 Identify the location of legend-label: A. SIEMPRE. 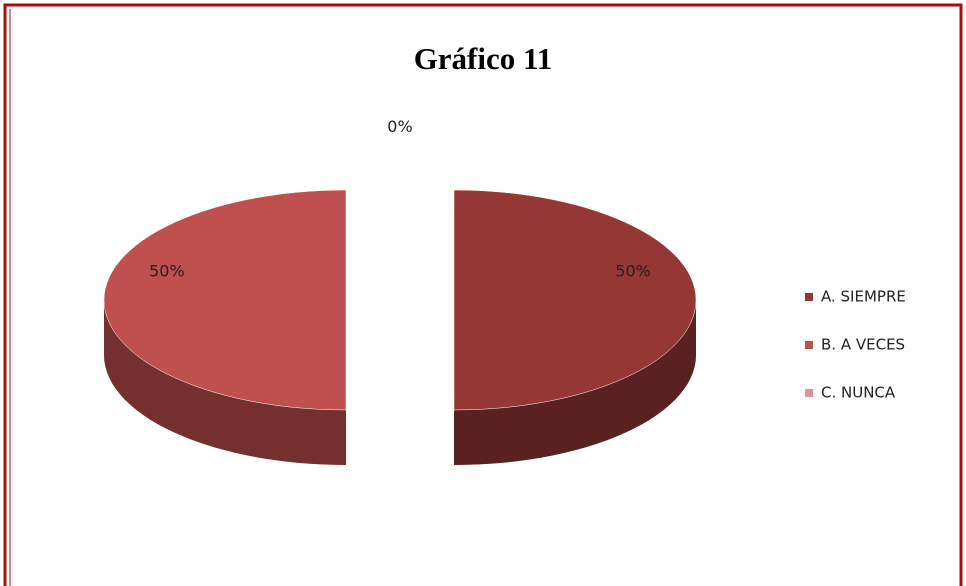
(863, 297).